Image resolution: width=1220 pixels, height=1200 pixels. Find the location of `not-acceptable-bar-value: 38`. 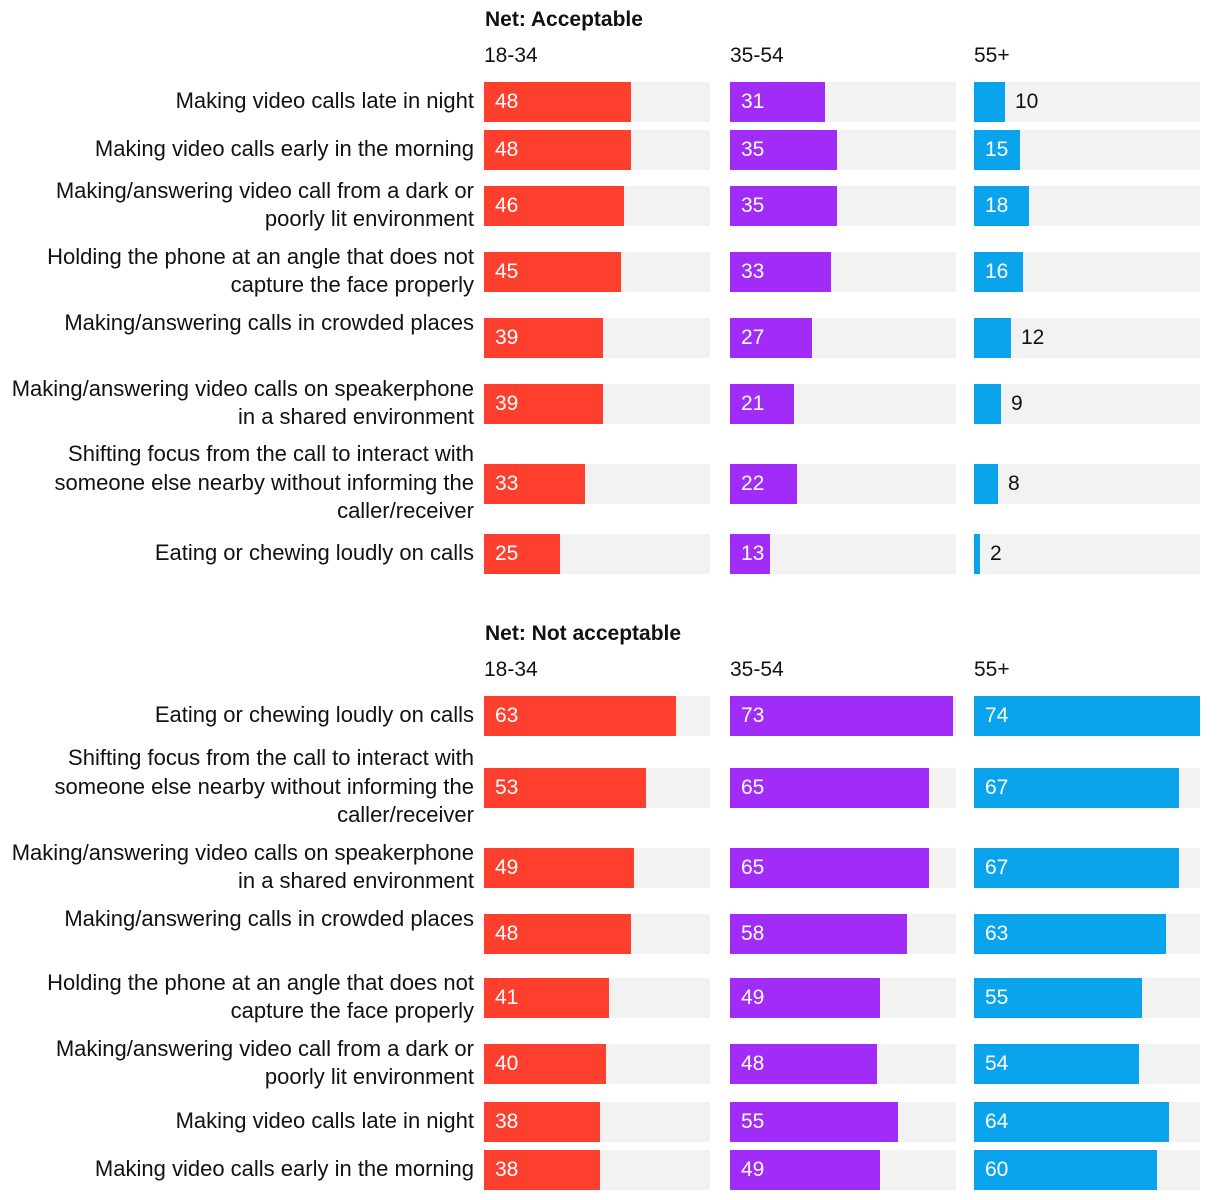

not-acceptable-bar-value: 38 is located at coordinates (507, 1169).